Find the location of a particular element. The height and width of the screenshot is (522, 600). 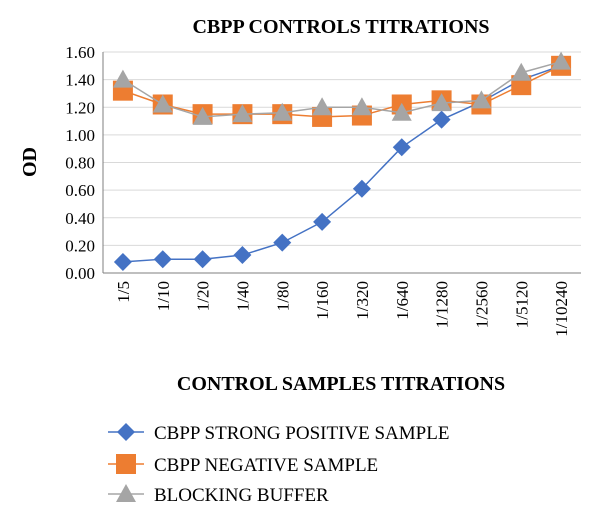

y-tick-label: 1.00 is located at coordinates (80, 135).